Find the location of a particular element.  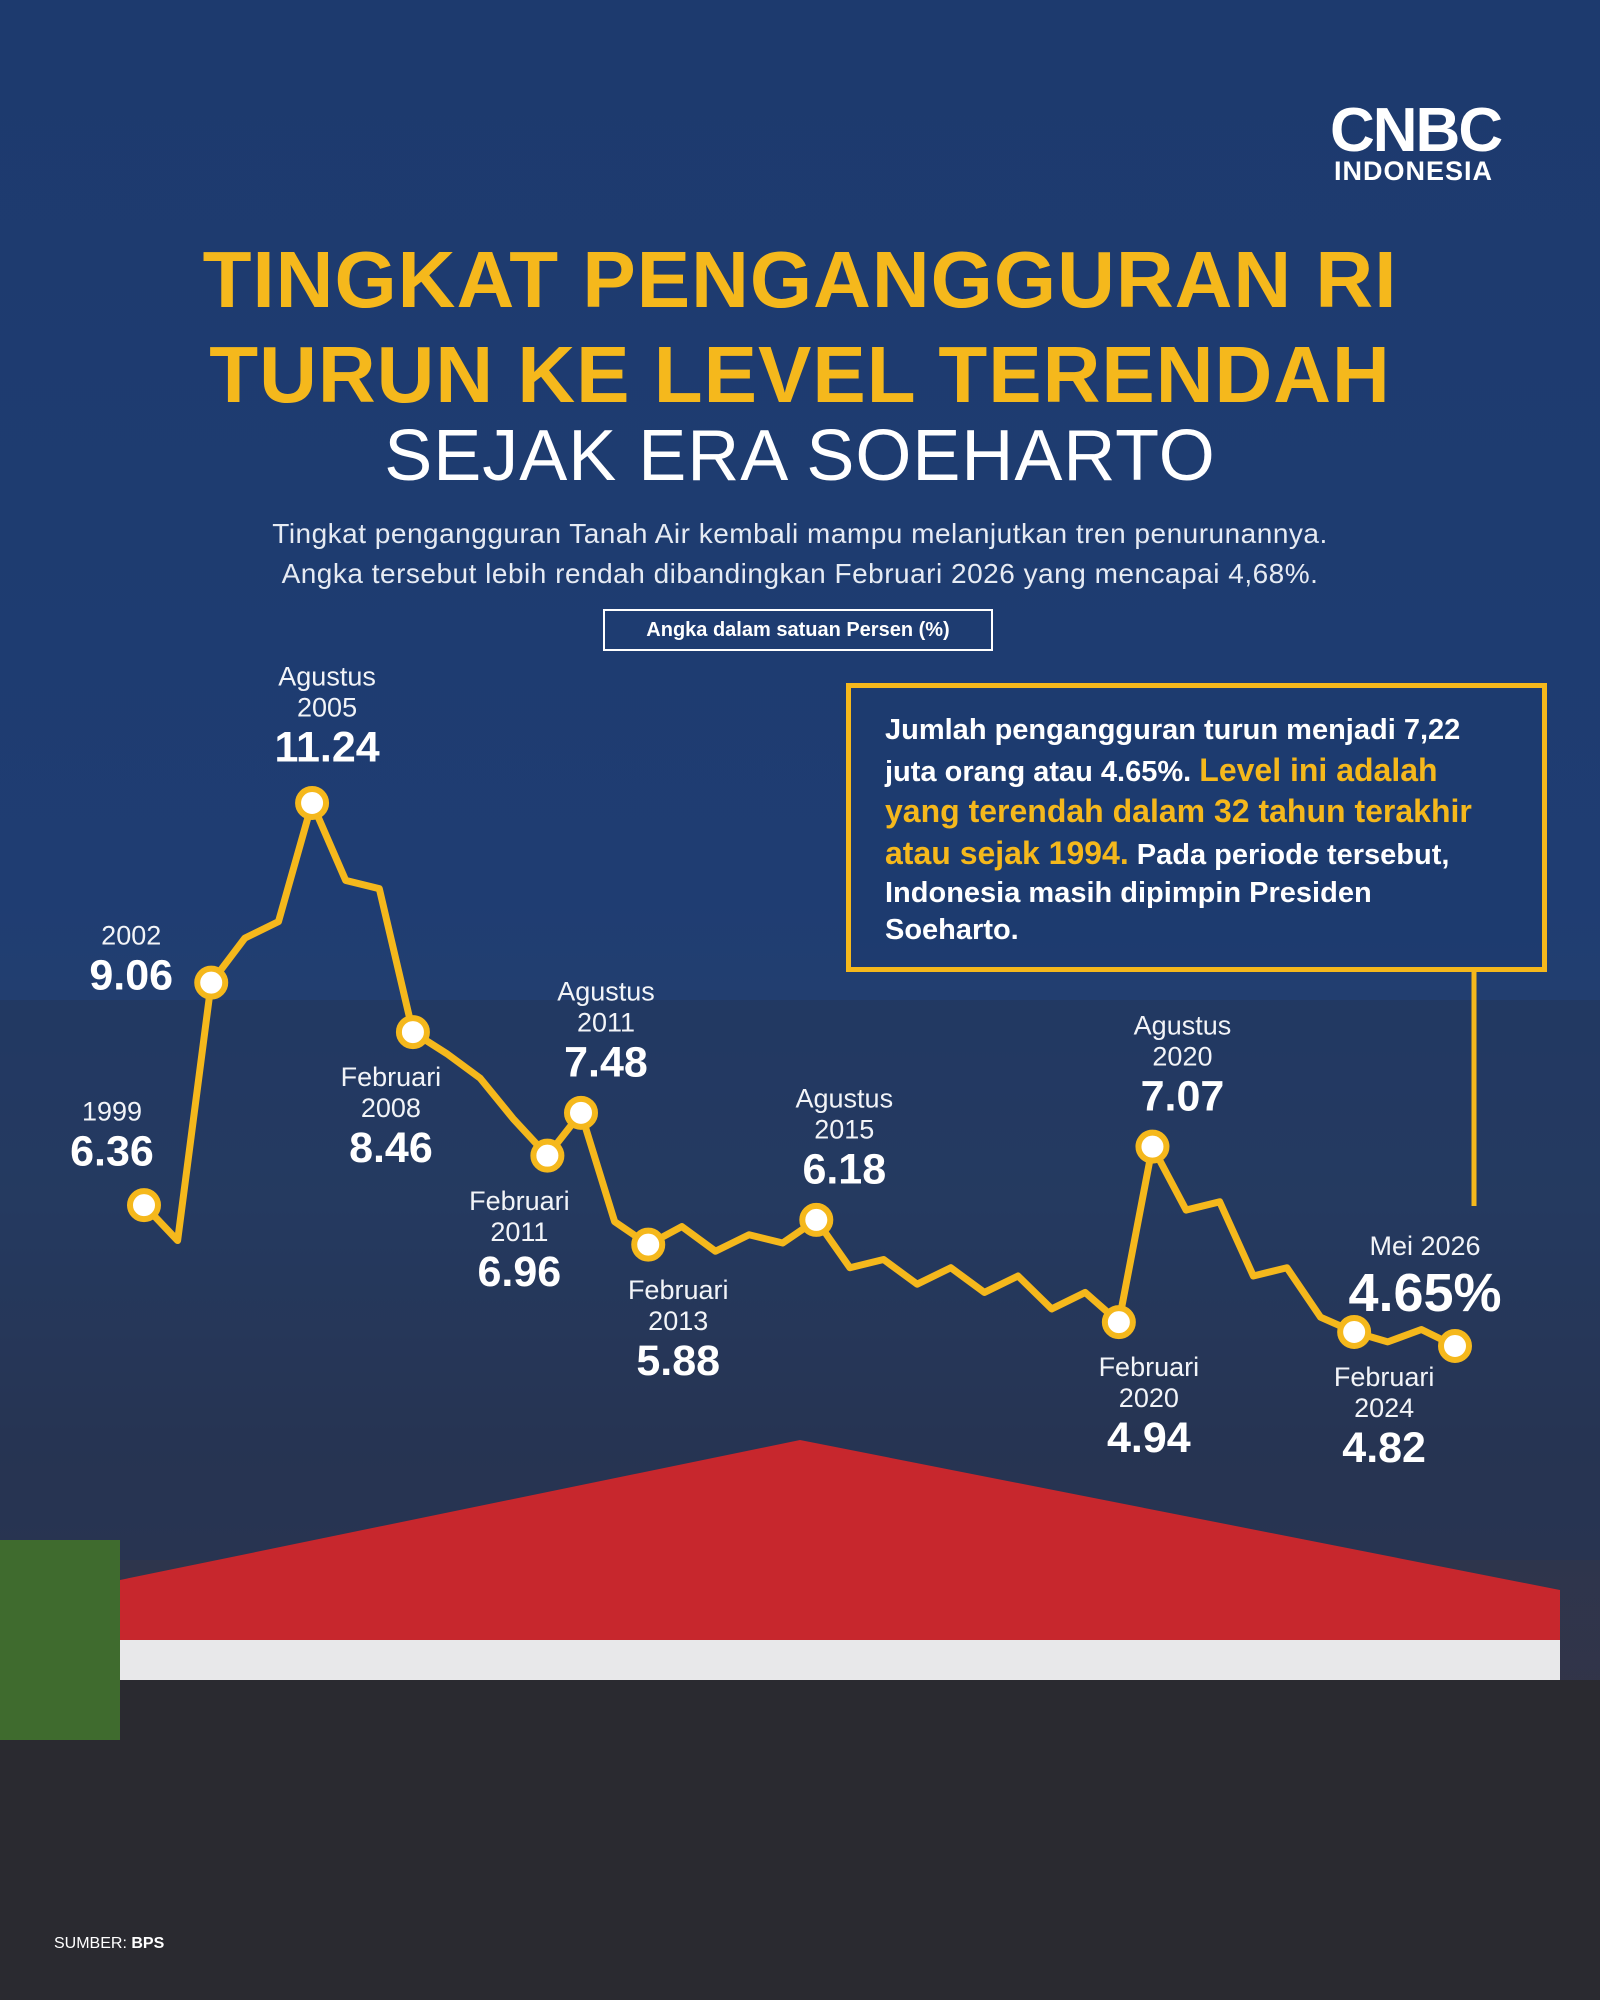

value-label: 4.94 is located at coordinates (1148, 1438).